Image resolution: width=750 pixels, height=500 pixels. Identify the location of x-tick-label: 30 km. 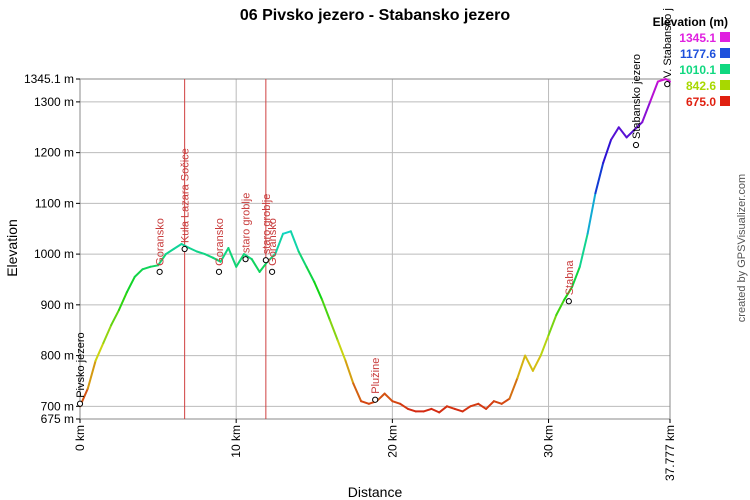
(549, 441).